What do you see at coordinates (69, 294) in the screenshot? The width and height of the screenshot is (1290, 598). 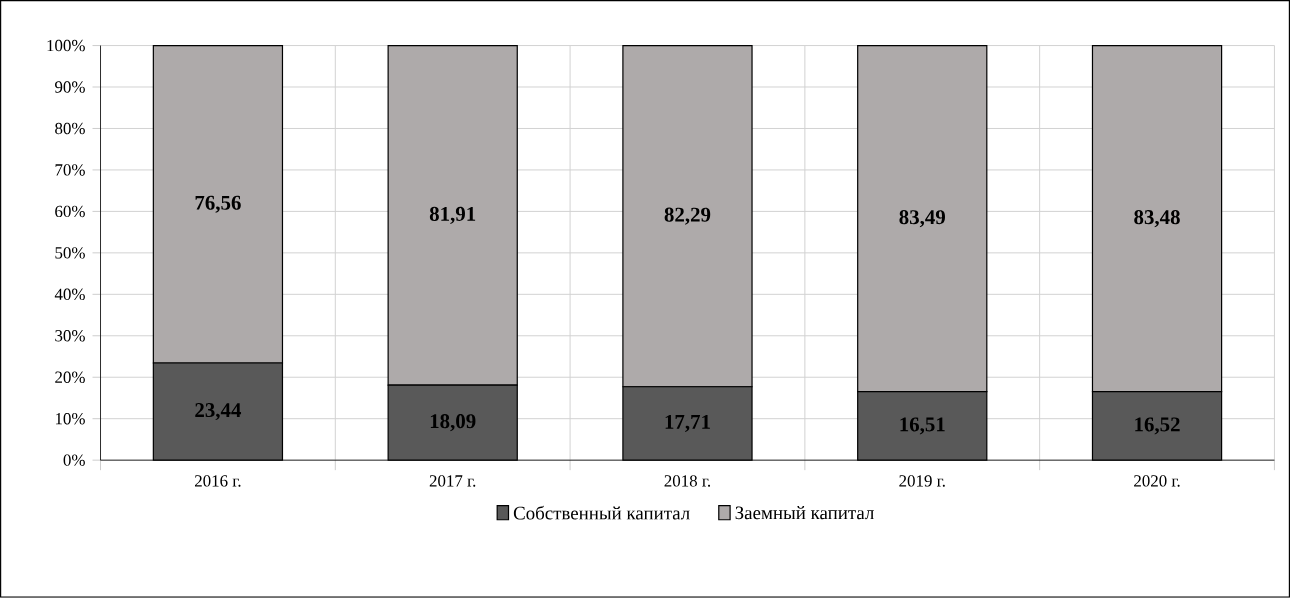 I see `y-tick-label: 40%` at bounding box center [69, 294].